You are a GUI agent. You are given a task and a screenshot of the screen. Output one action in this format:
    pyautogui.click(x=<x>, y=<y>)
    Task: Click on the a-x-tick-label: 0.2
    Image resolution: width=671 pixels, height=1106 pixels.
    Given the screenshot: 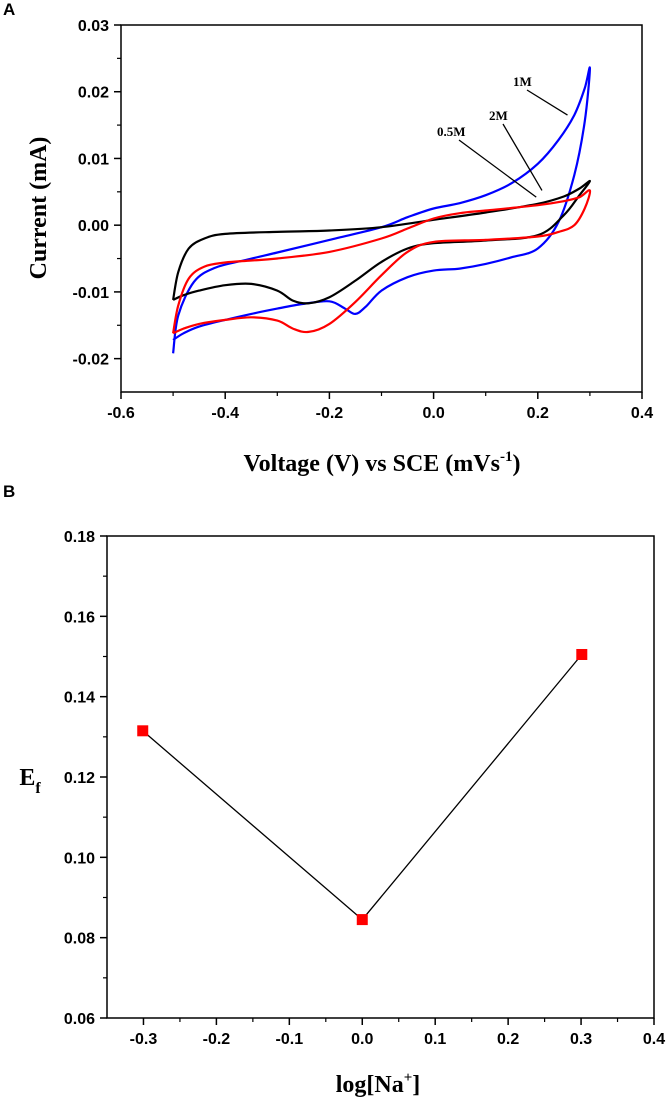 What is the action you would take?
    pyautogui.click(x=538, y=413)
    